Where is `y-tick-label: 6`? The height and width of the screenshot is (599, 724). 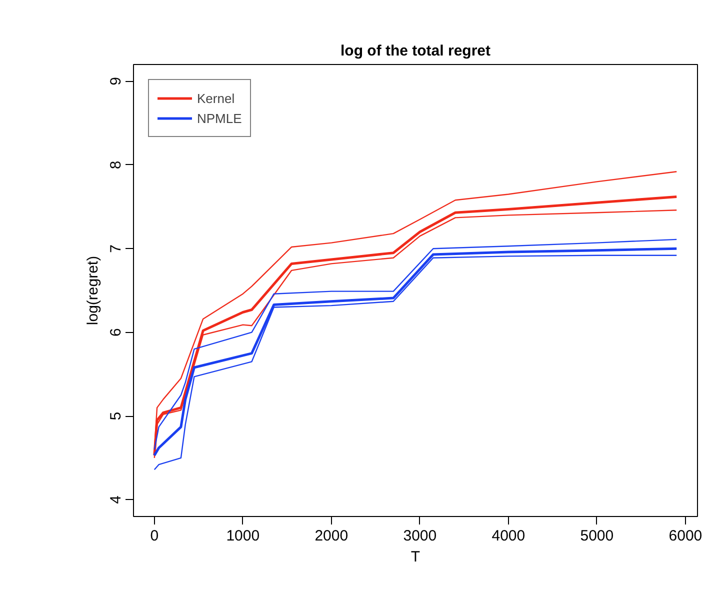 y-tick-label: 6 is located at coordinates (116, 332).